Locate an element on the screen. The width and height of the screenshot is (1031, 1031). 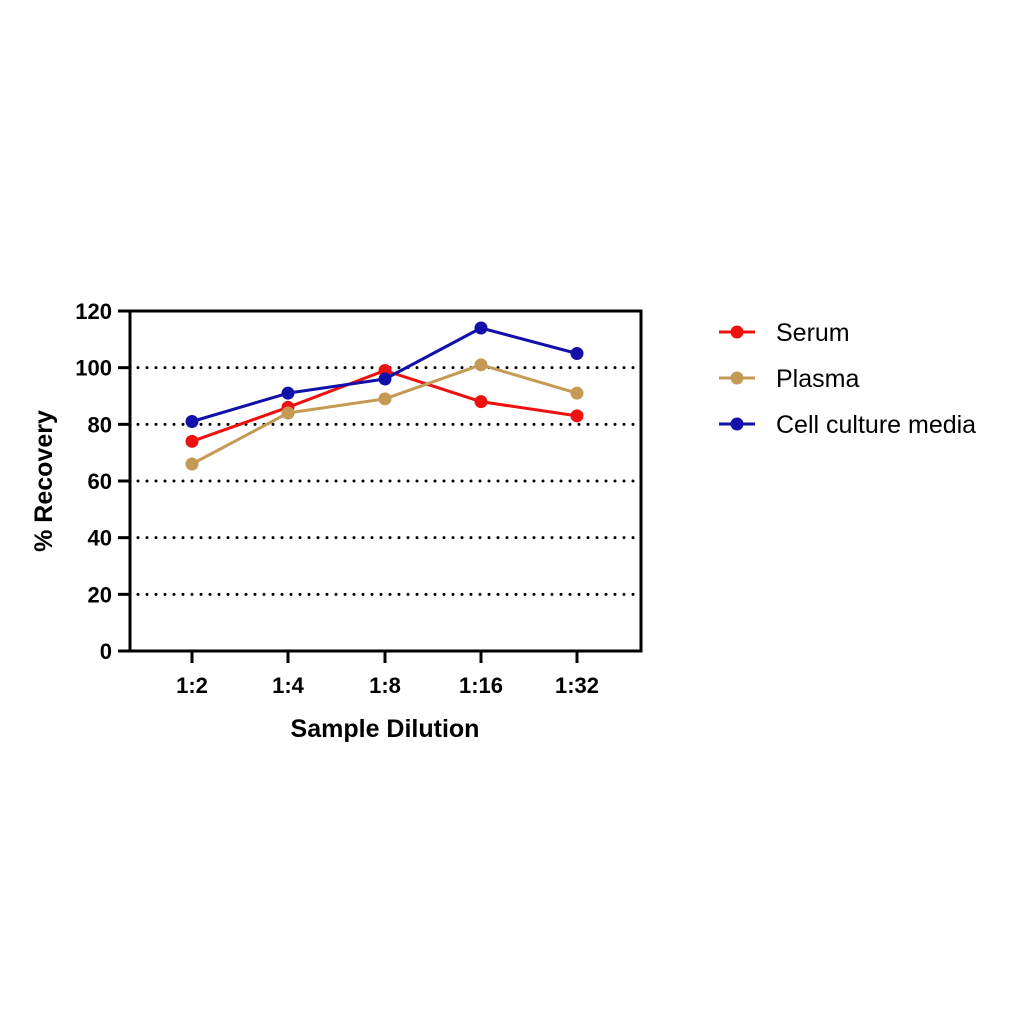
legend-label: Serum is located at coordinates (813, 333).